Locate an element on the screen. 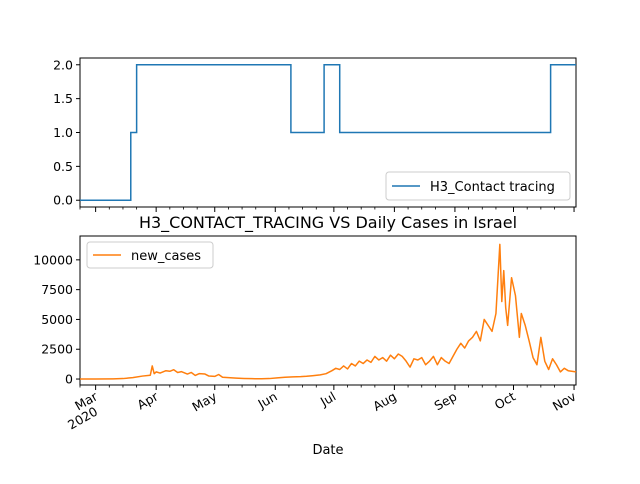 The height and width of the screenshot is (484, 640). contact-tracing-y-tick-label: 1.0 is located at coordinates (63, 132).